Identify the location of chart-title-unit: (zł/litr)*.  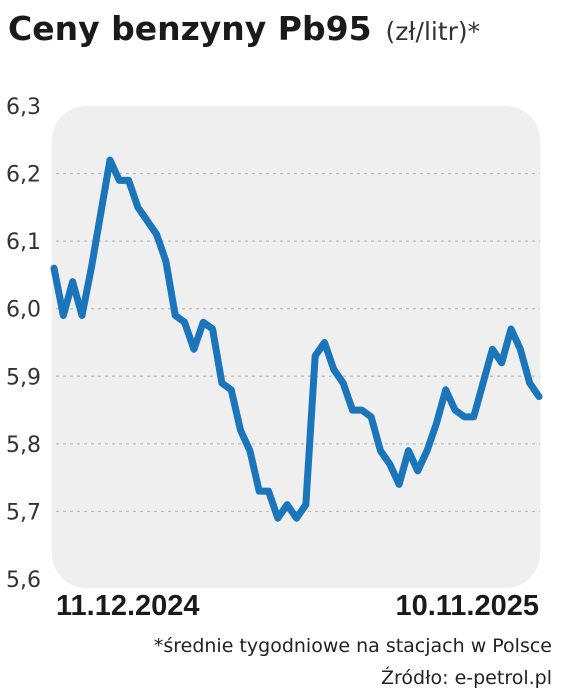
(433, 31).